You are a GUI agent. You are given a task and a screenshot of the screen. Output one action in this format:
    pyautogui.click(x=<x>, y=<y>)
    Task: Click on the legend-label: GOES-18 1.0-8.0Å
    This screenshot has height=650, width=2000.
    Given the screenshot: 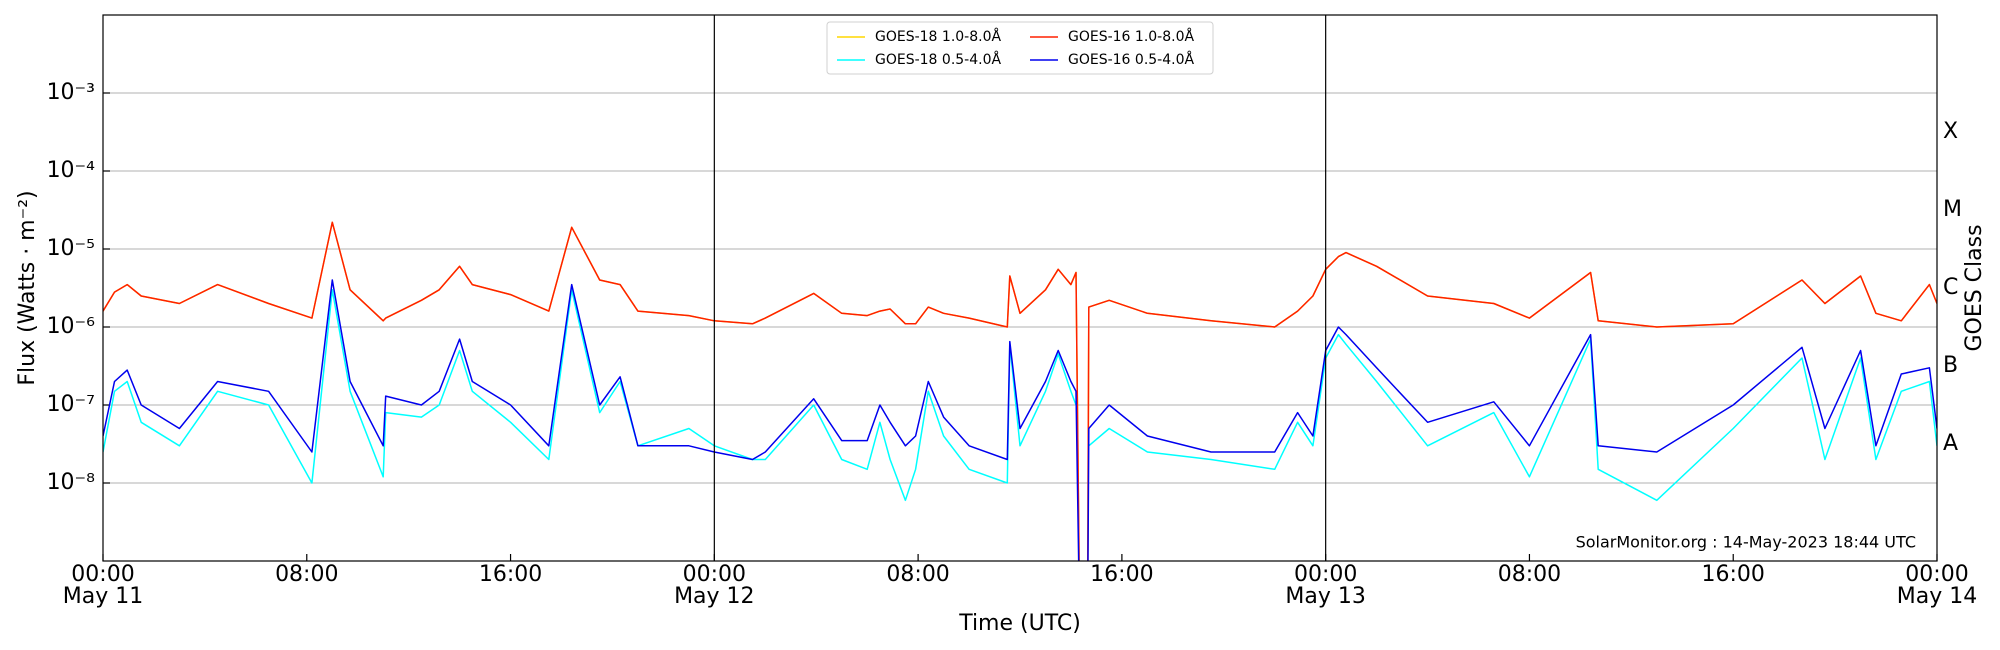 What is the action you would take?
    pyautogui.click(x=938, y=36)
    